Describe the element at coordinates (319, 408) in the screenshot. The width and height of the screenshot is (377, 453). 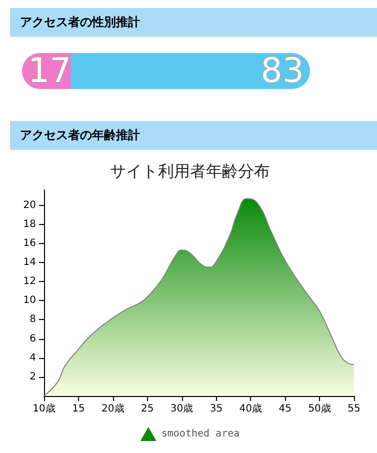
I see `x-tick-label: 50歳` at that location.